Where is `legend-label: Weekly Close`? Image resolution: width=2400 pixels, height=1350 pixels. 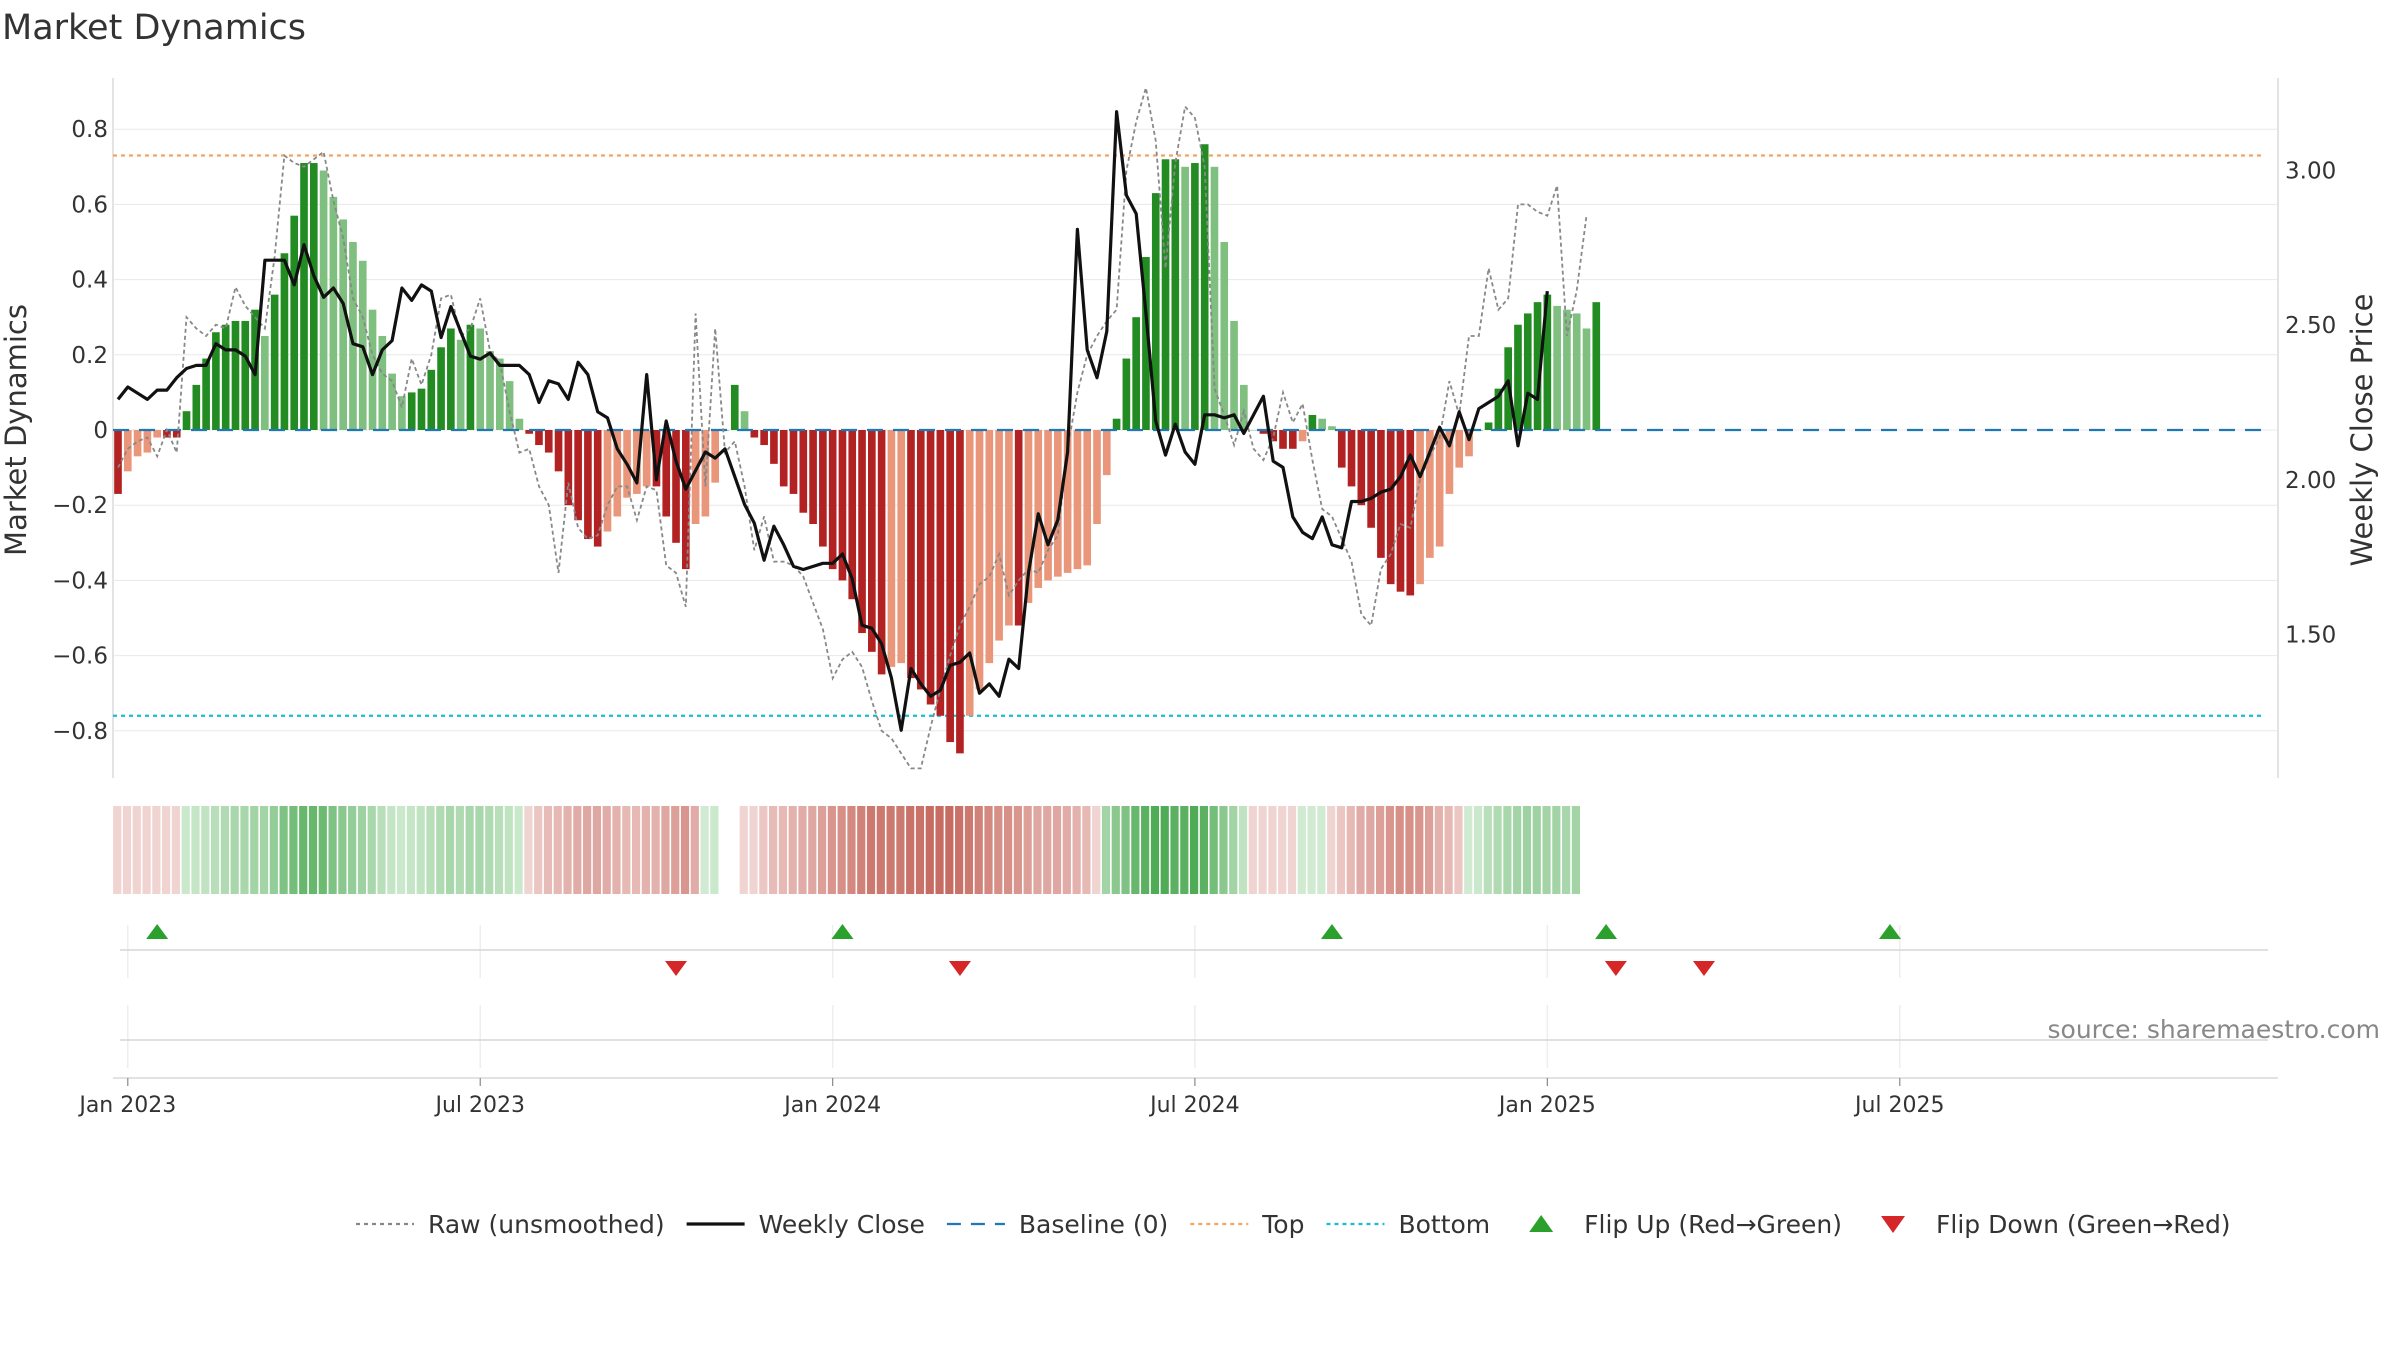
legend-label: Weekly Close is located at coordinates (842, 1224).